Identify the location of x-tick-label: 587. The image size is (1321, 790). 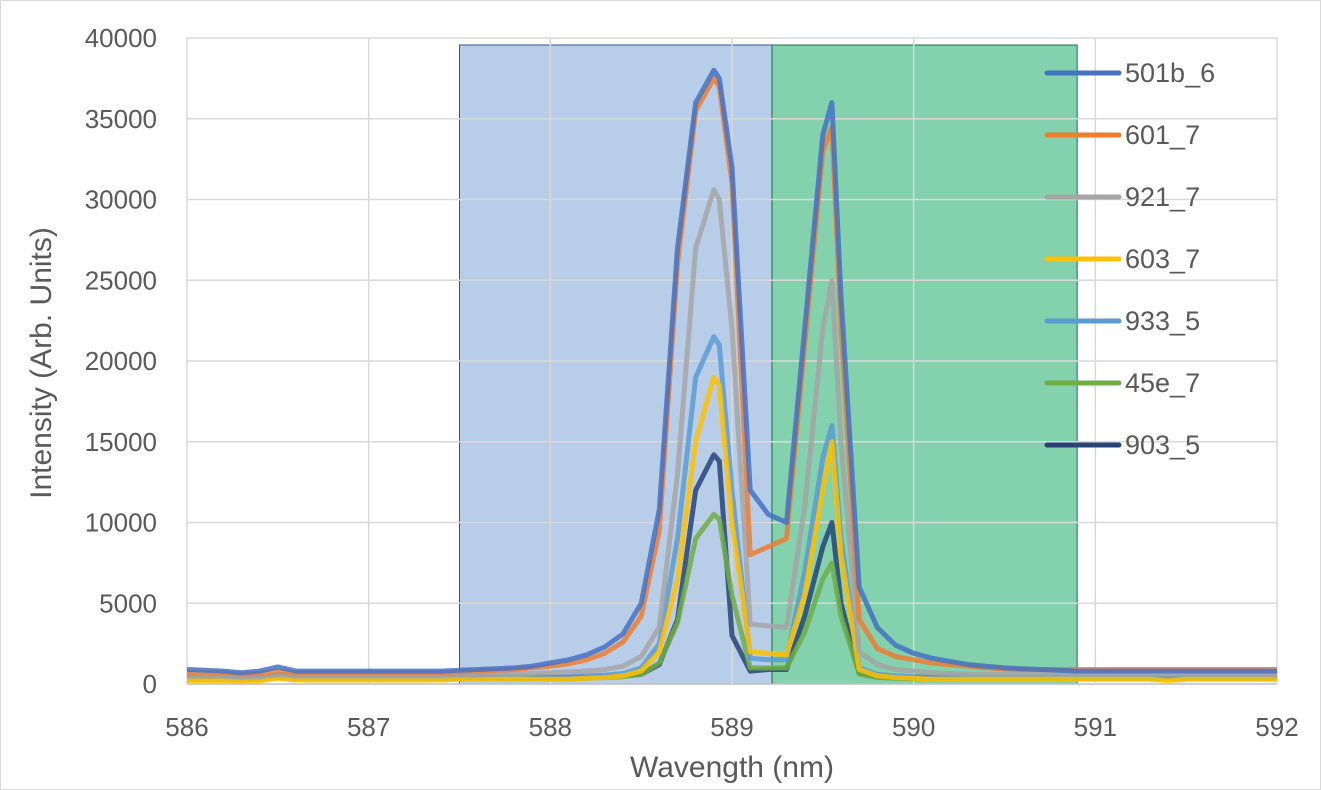
(368, 727).